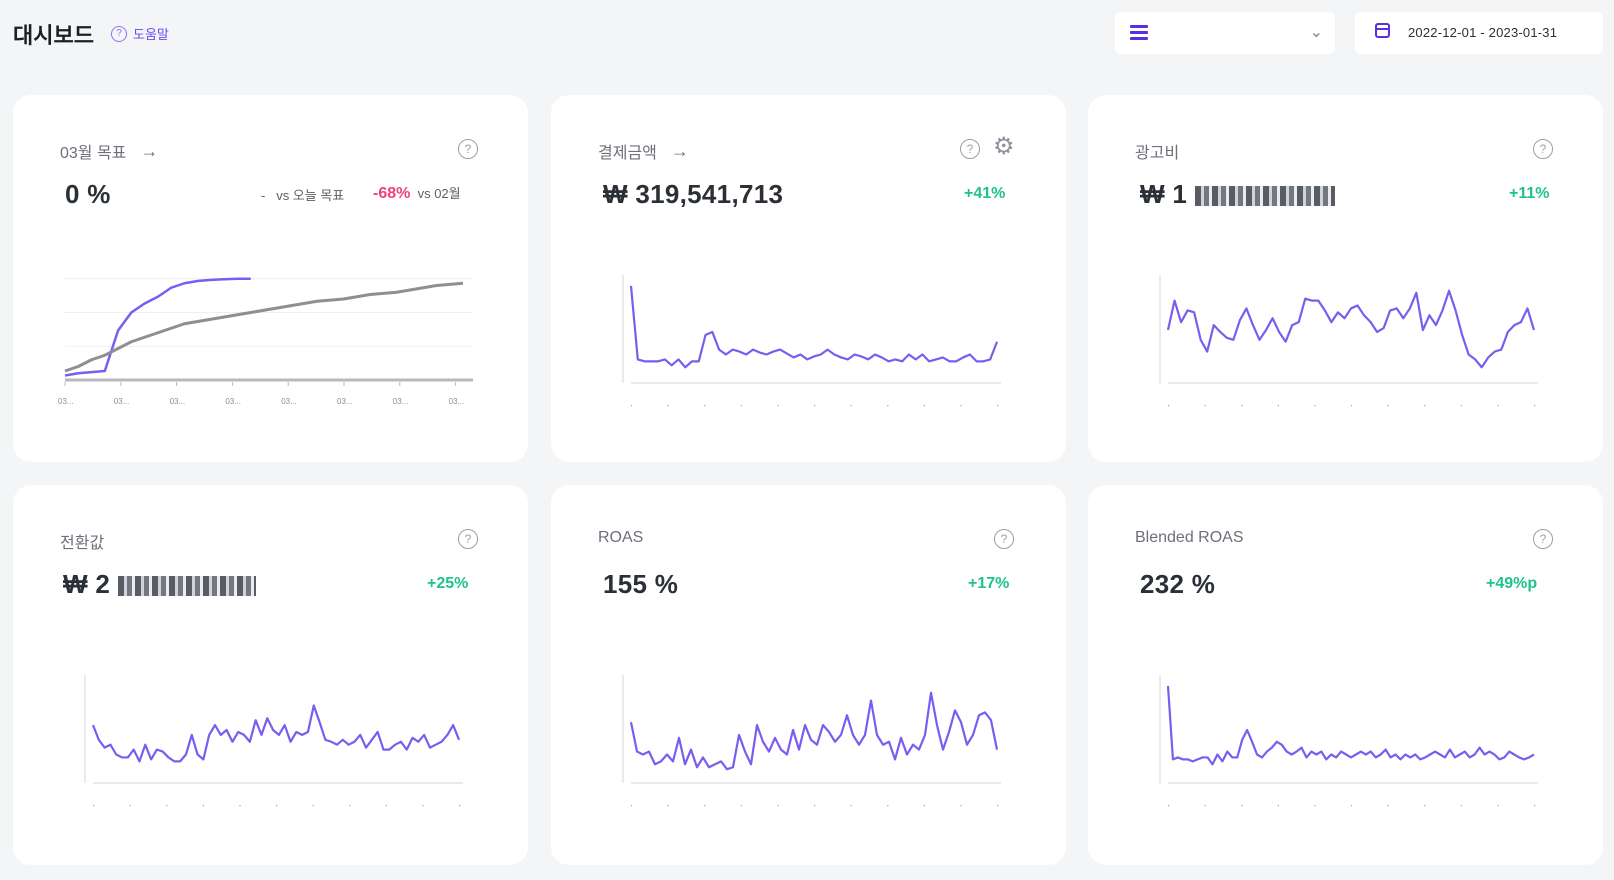 This screenshot has width=1614, height=880. What do you see at coordinates (1139, 33) in the screenshot?
I see `menu-icon` at bounding box center [1139, 33].